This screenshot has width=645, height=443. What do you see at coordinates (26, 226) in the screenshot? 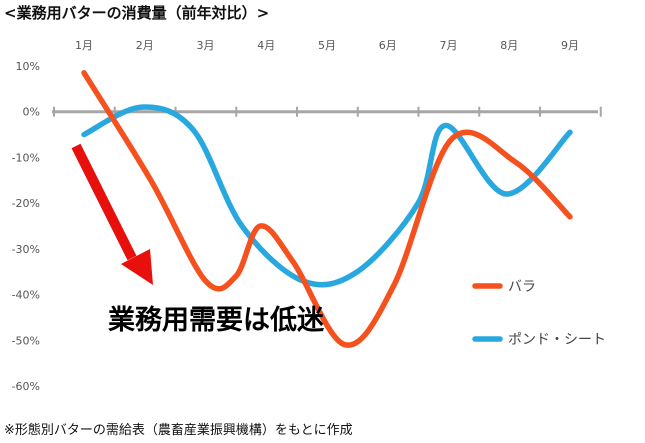
I see `y-axis-ticks: 10% 0% -10% -20% -30% -40% -50% -60%` at bounding box center [26, 226].